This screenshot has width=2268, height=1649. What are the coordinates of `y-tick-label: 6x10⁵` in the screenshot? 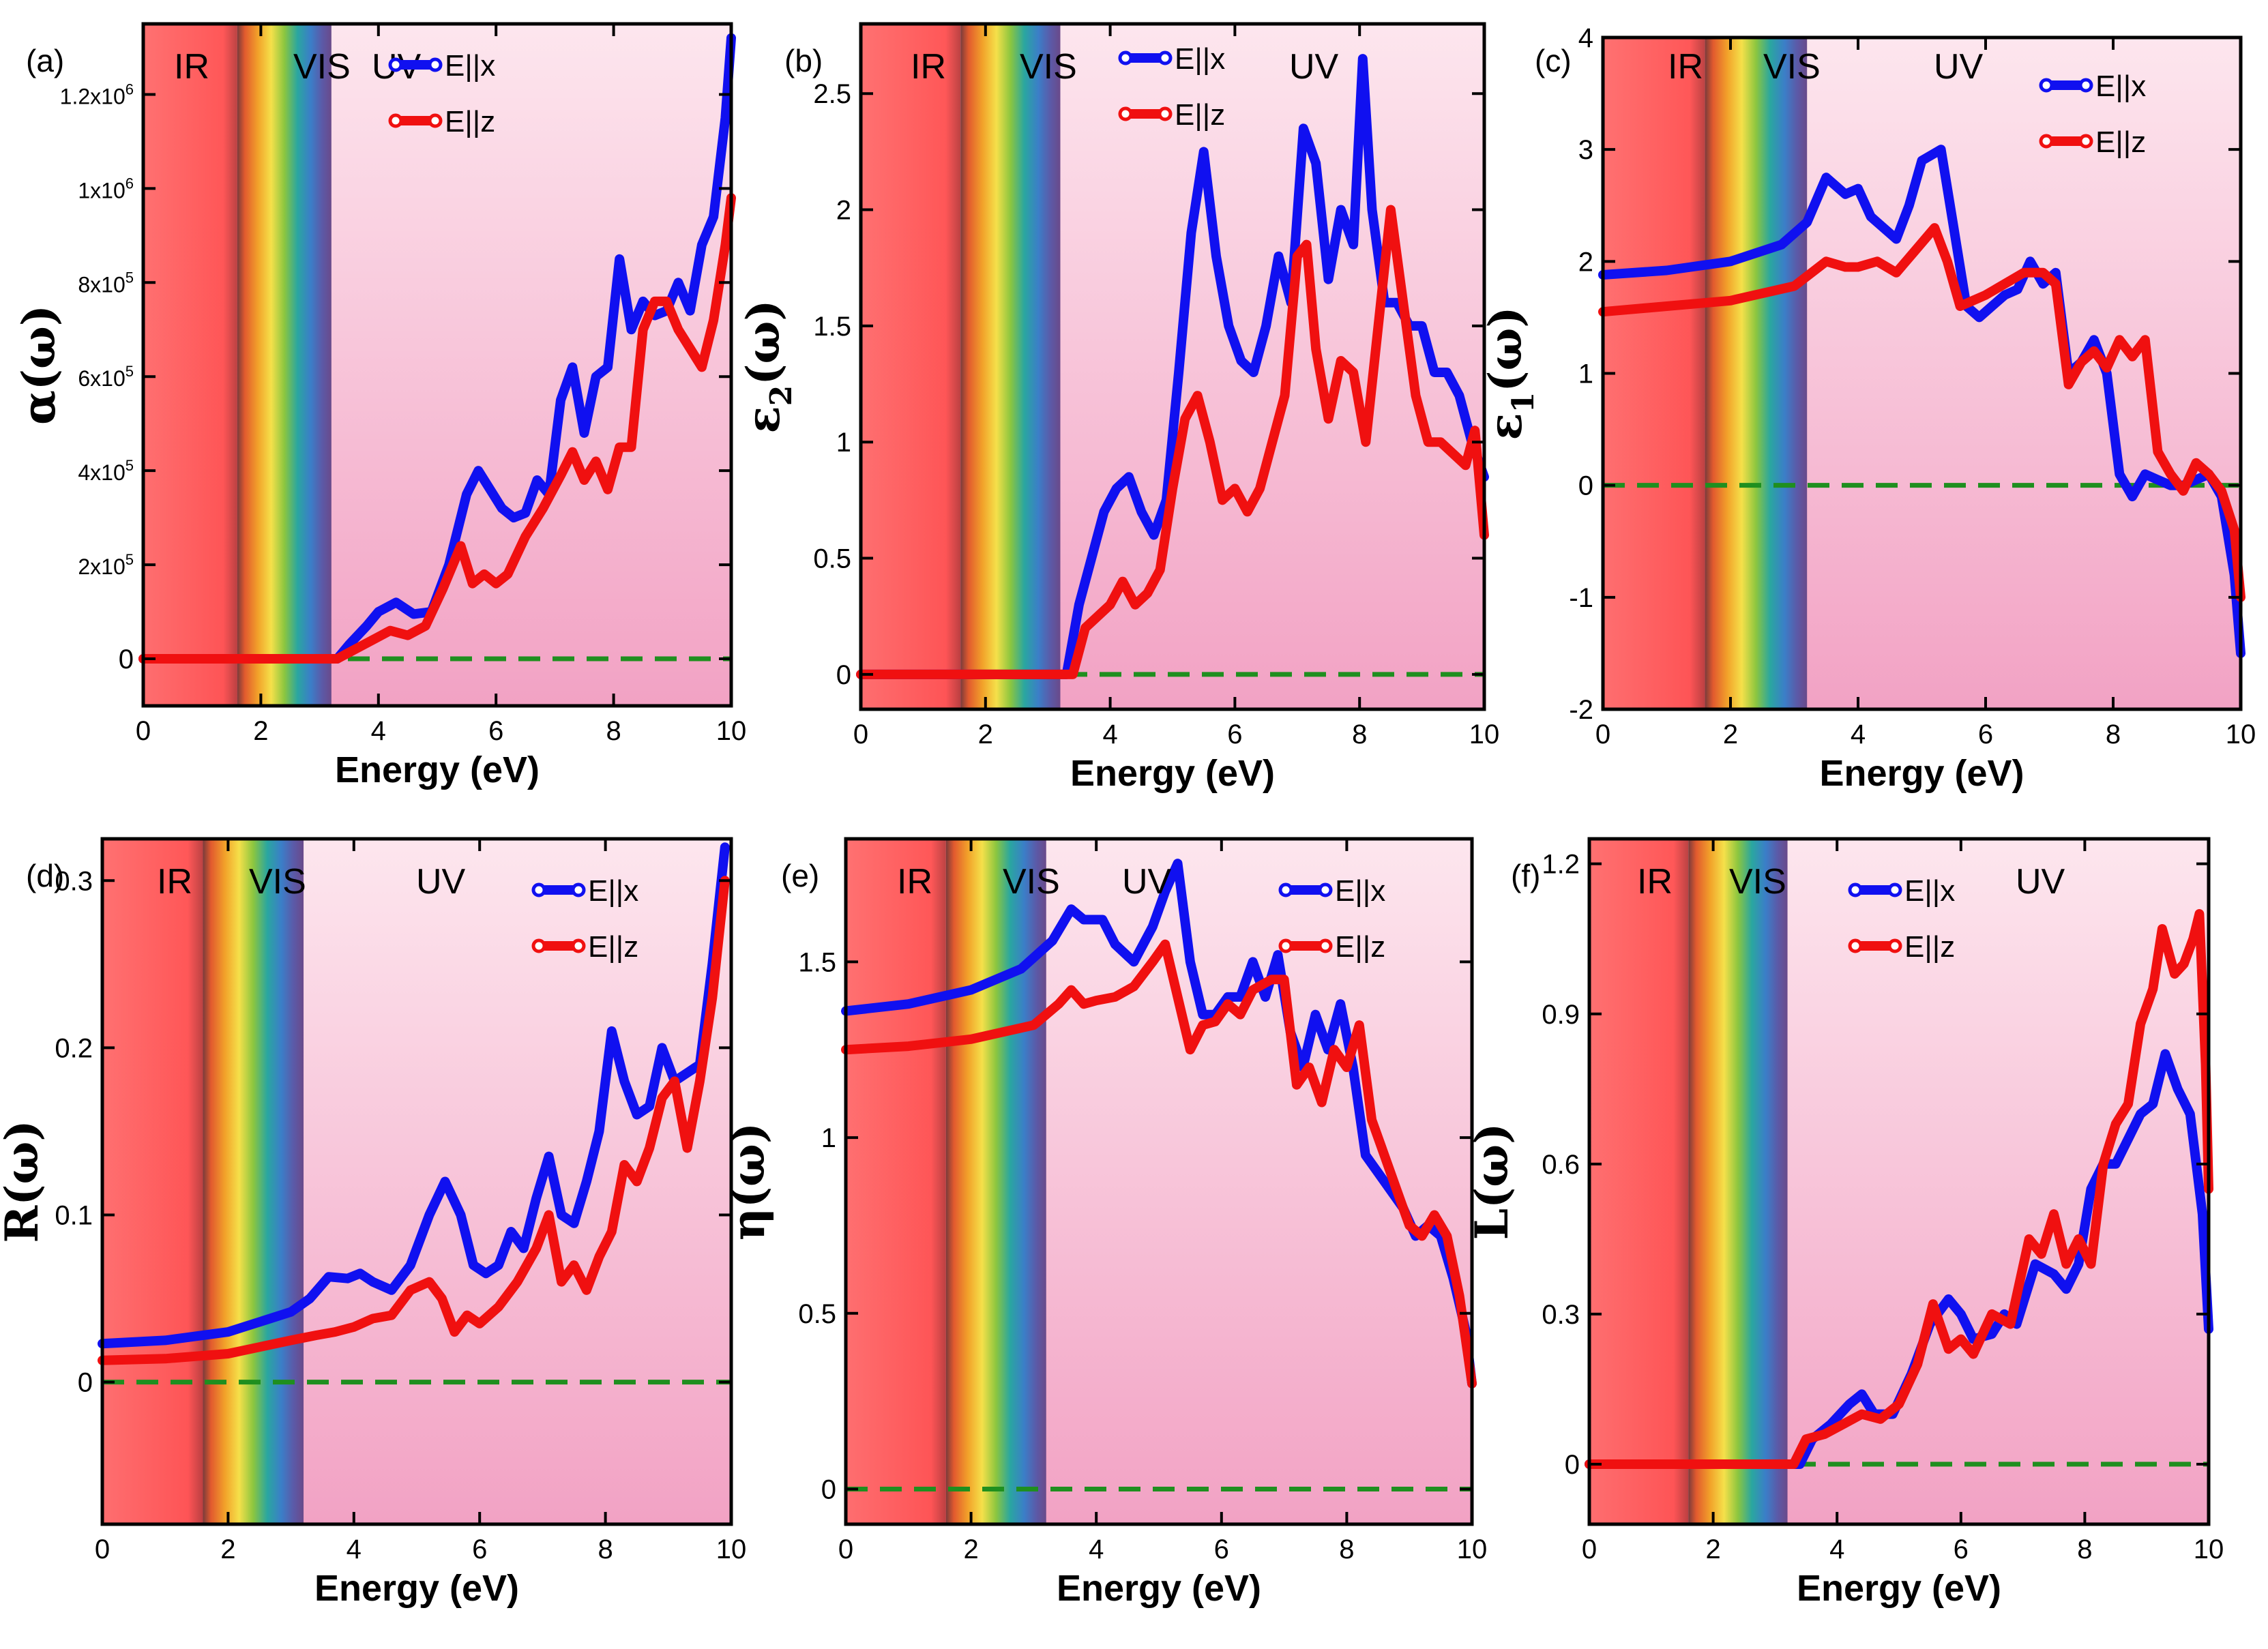 It's located at (106, 377).